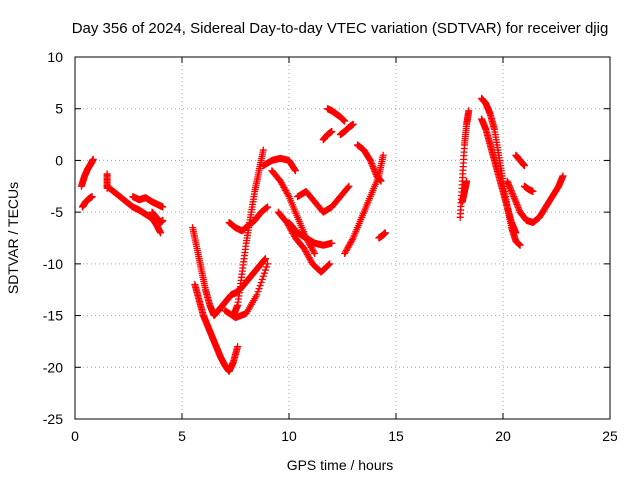 The width and height of the screenshot is (640, 480). I want to click on y-tick-label: -15, so click(53, 316).